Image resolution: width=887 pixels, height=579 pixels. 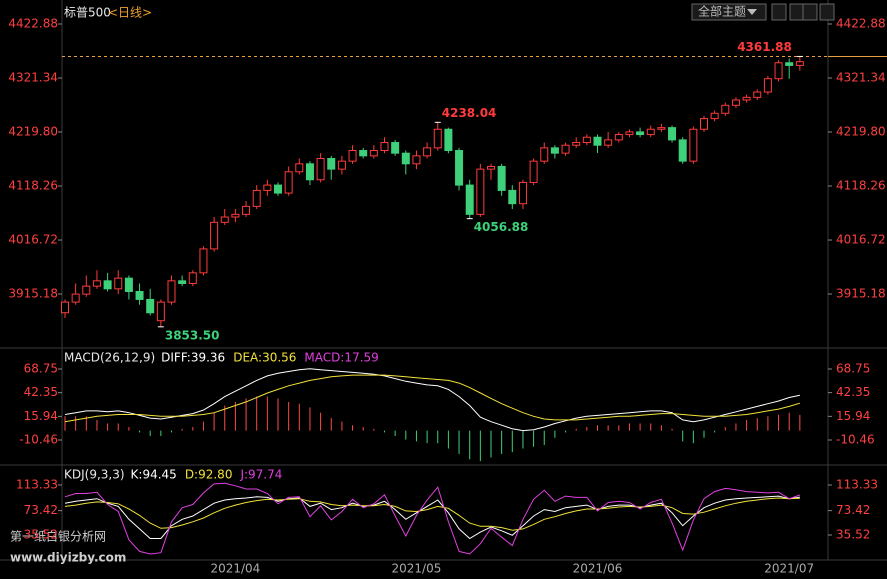 What do you see at coordinates (861, 294) in the screenshot?
I see `y2-tick-label: 3915.18` at bounding box center [861, 294].